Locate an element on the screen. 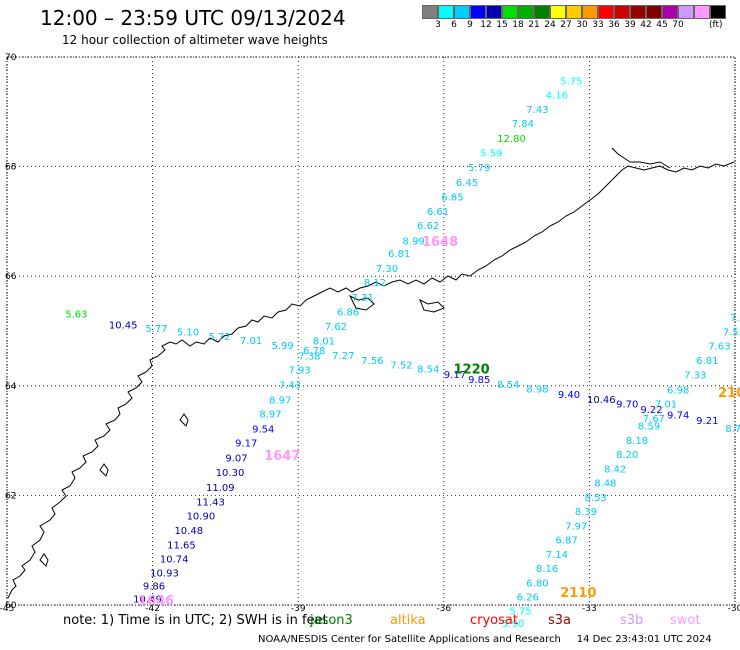 The height and width of the screenshot is (650, 740). wave-height-value: 6.81 is located at coordinates (707, 361).